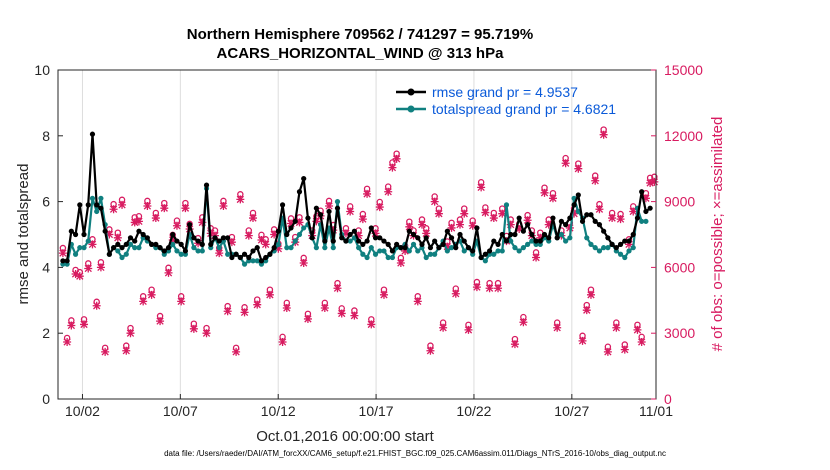 This screenshot has width=830, height=470. What do you see at coordinates (679, 333) in the screenshot?
I see `y2-tick-label: 3000` at bounding box center [679, 333].